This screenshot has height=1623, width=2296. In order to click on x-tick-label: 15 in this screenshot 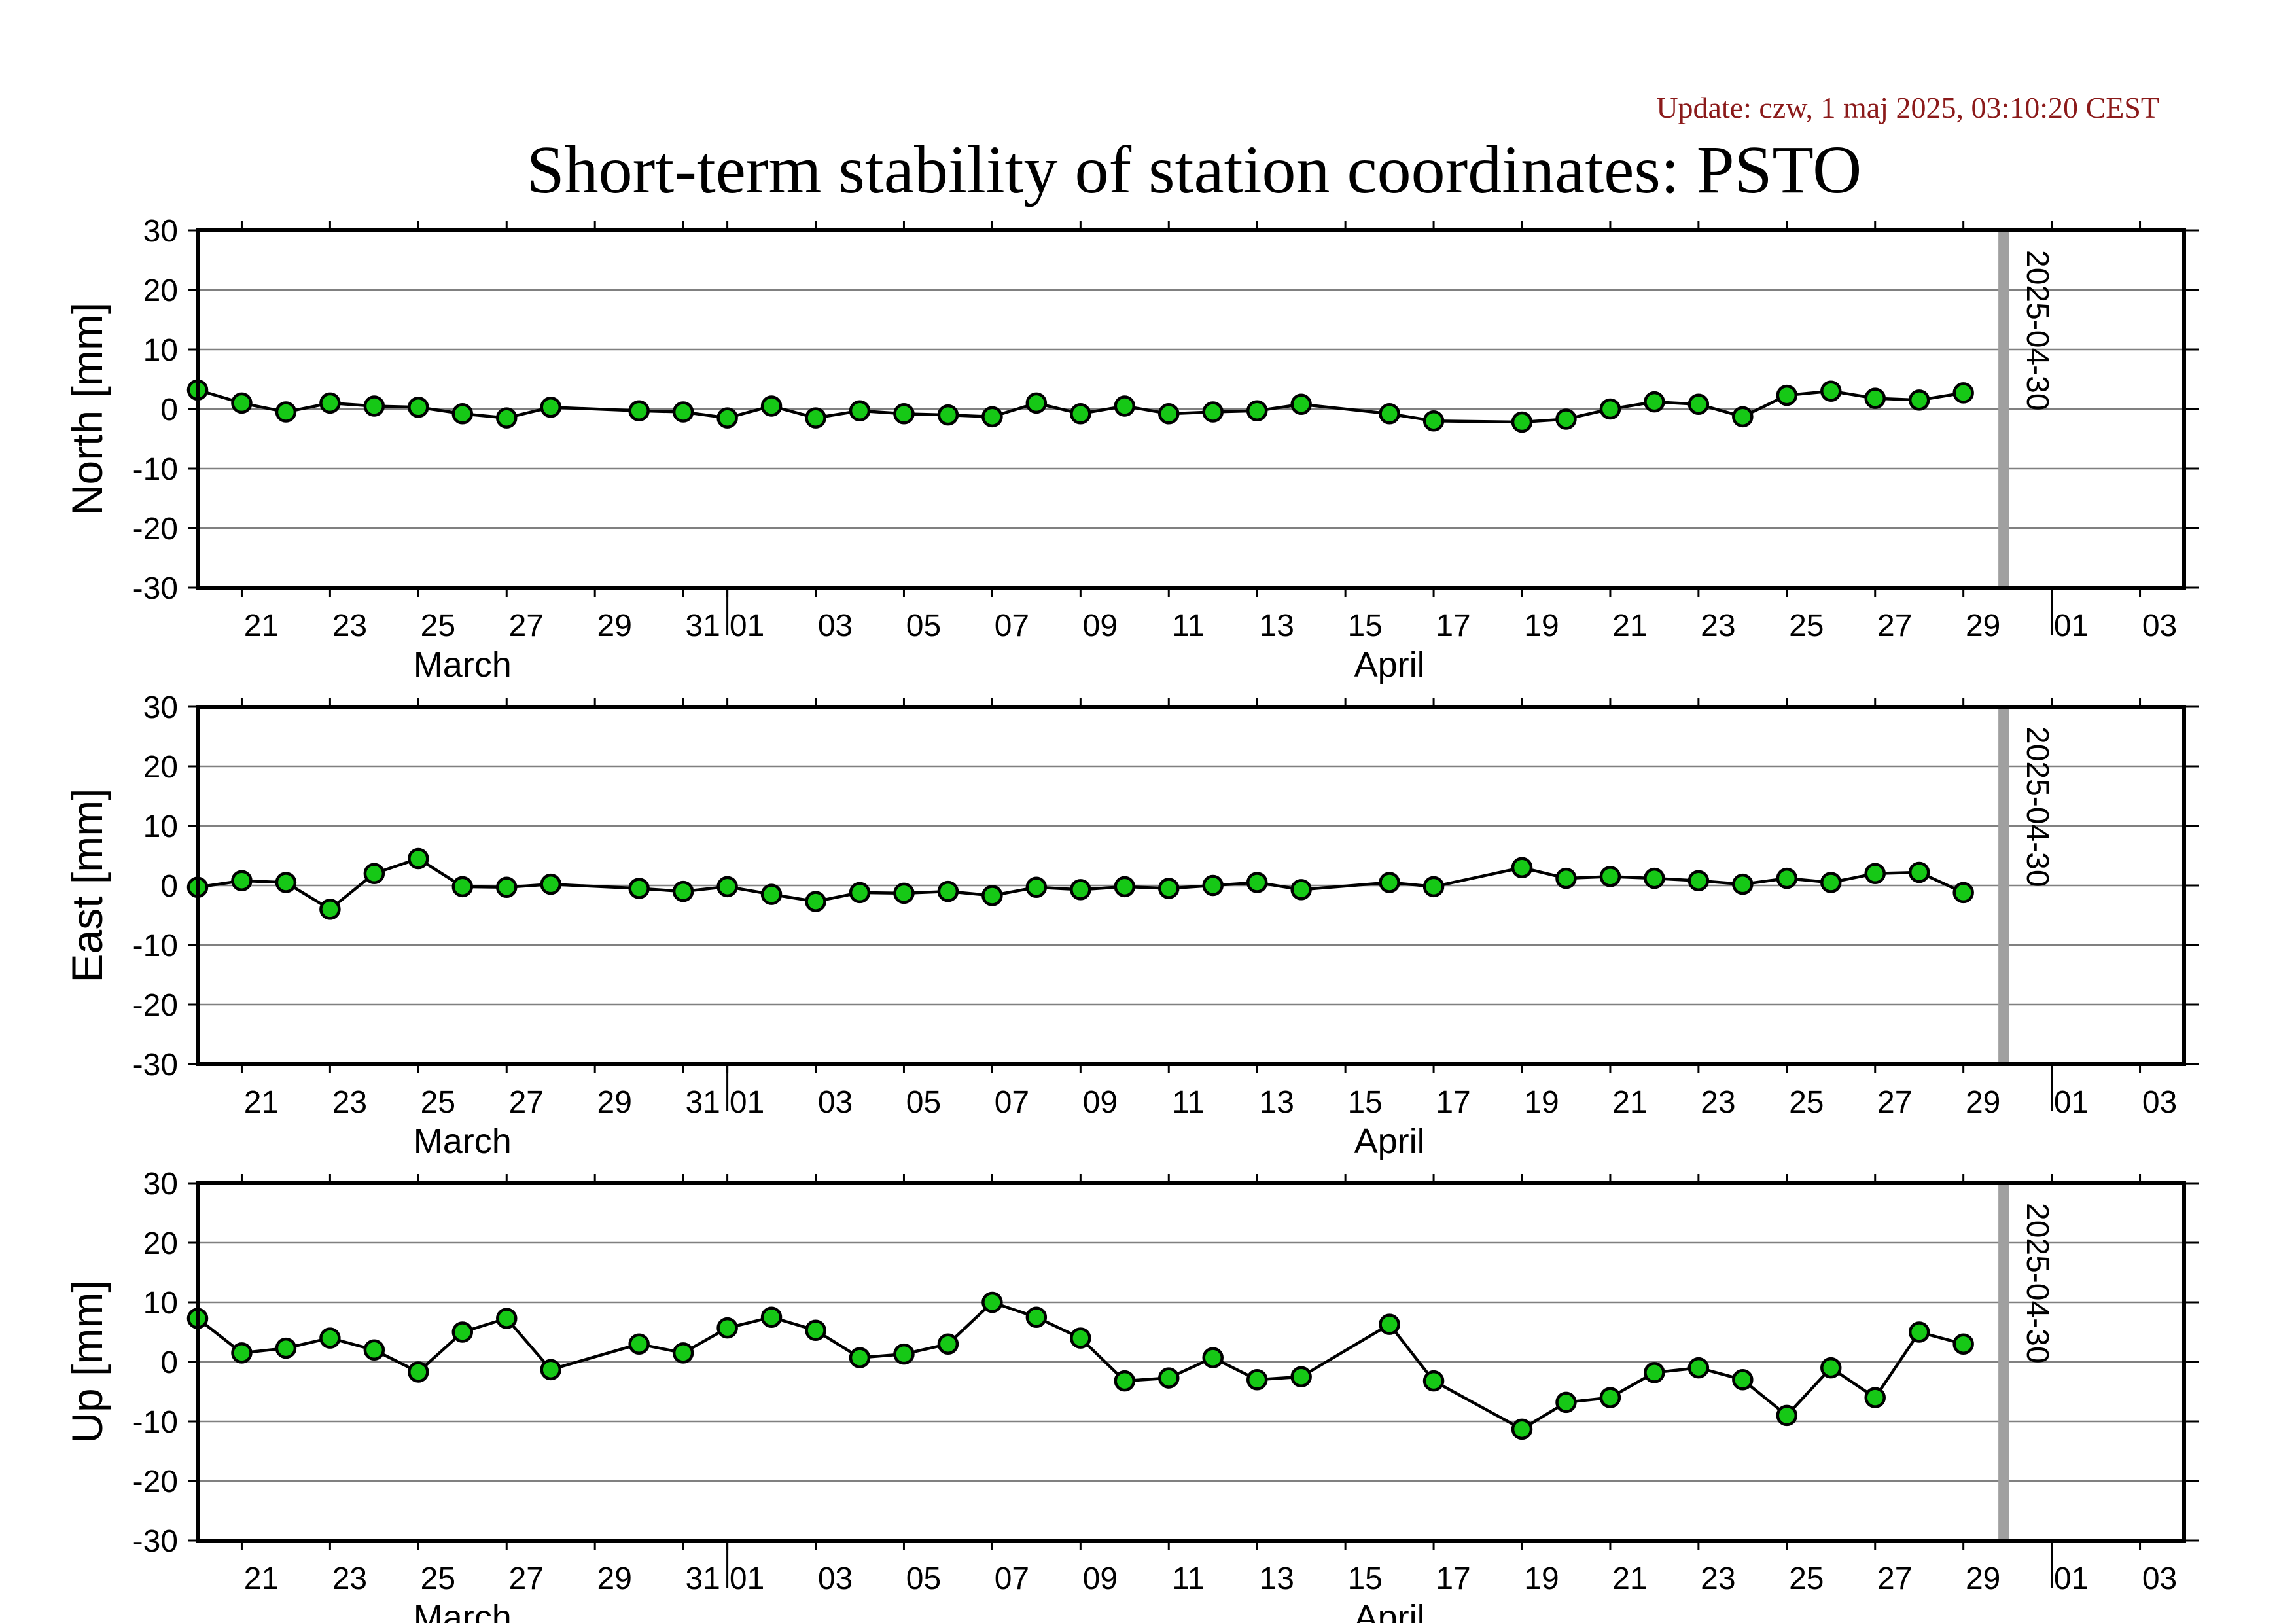, I will do `click(1364, 1102)`.